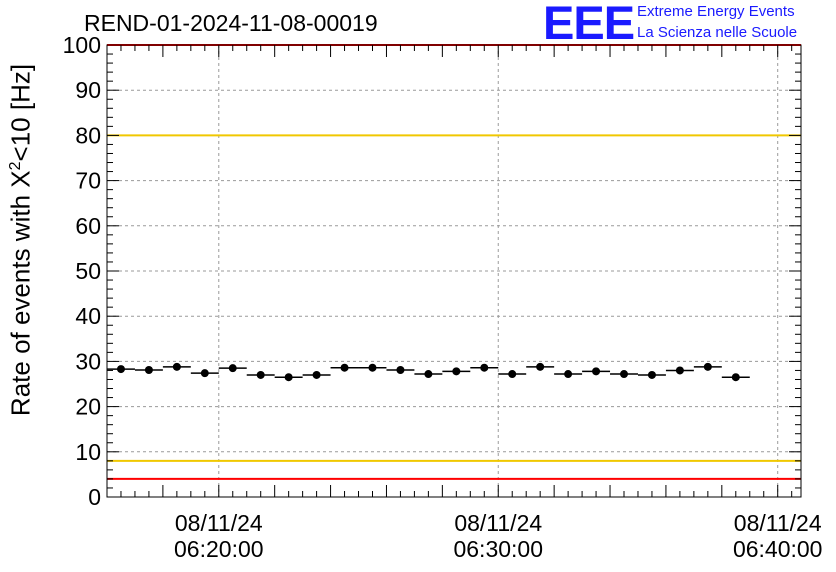 This screenshot has width=836, height=572. Describe the element at coordinates (716, 11) in the screenshot. I see `logo-line-1: Extreme Energy Events` at that location.